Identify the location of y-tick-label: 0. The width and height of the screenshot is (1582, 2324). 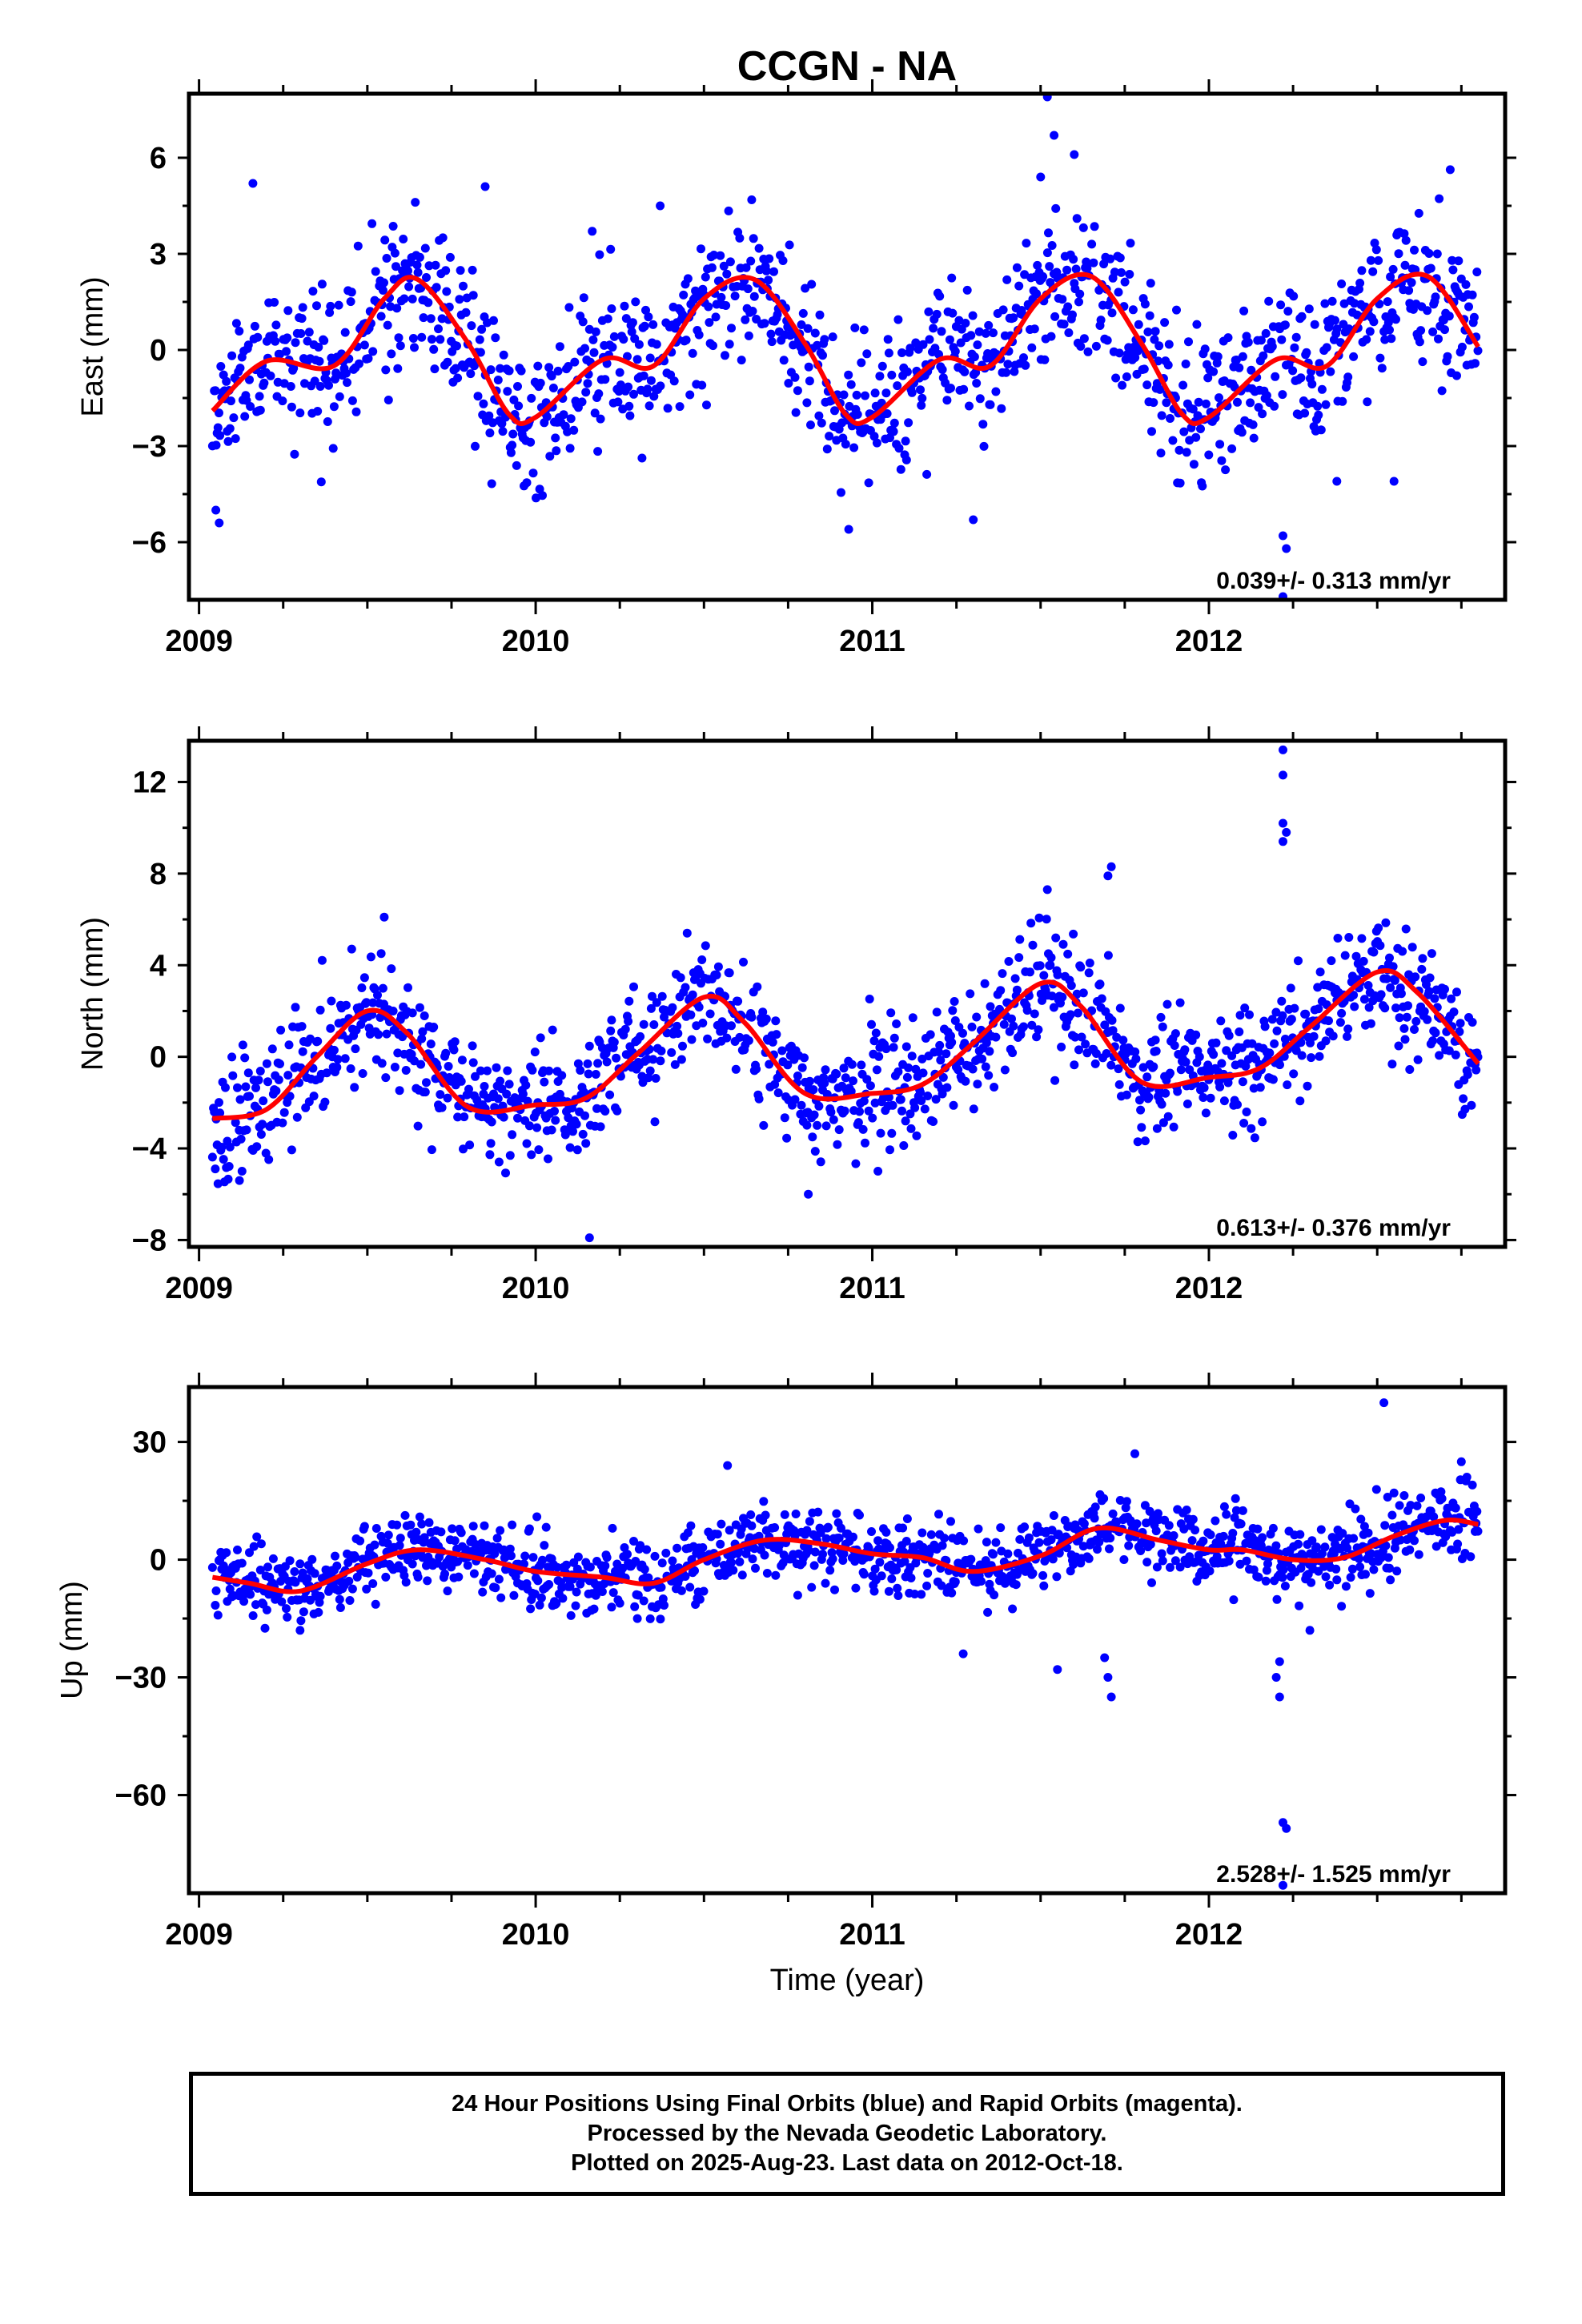
(158, 1058).